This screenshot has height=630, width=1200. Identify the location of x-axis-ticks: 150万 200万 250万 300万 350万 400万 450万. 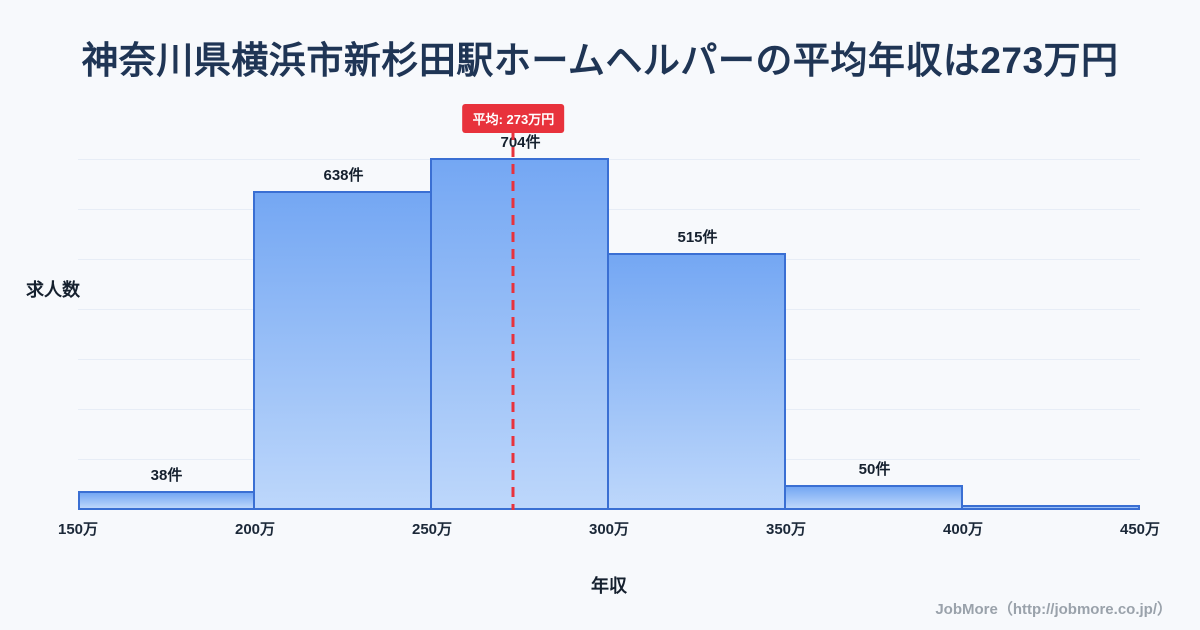
(609, 529).